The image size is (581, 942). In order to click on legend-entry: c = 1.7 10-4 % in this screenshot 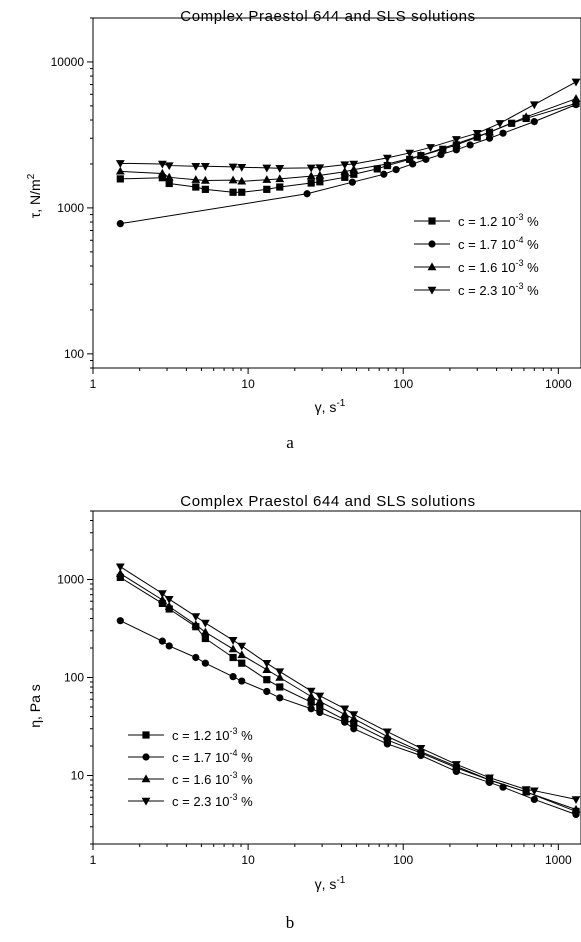, I will do `click(476, 243)`.